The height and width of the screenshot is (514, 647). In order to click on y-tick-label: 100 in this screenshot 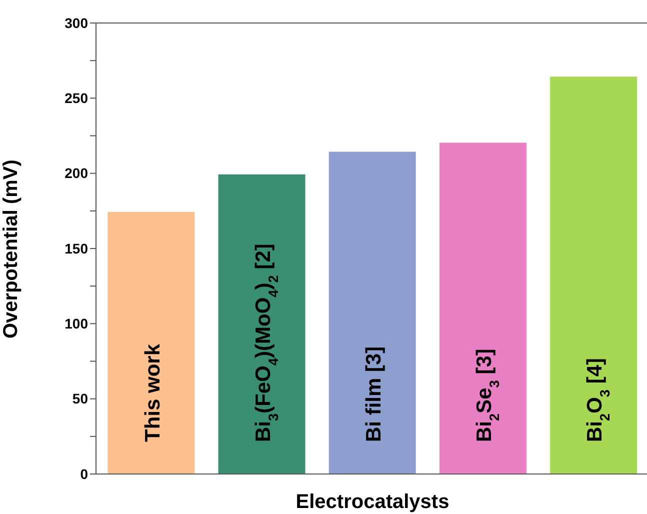, I will do `click(76, 324)`.